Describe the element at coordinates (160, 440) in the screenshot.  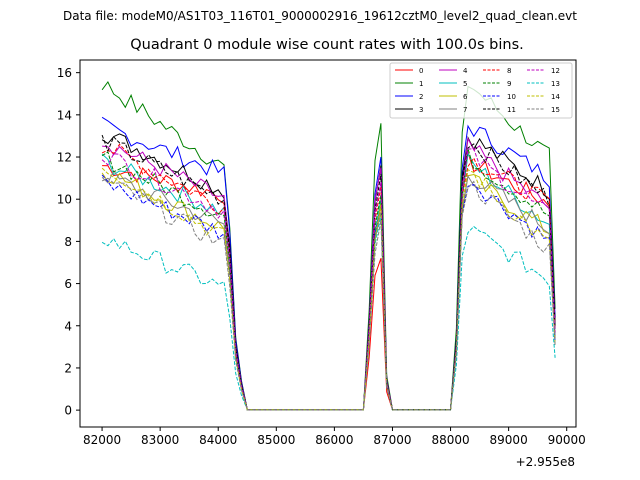
I see `x-tick-label: 83000` at that location.